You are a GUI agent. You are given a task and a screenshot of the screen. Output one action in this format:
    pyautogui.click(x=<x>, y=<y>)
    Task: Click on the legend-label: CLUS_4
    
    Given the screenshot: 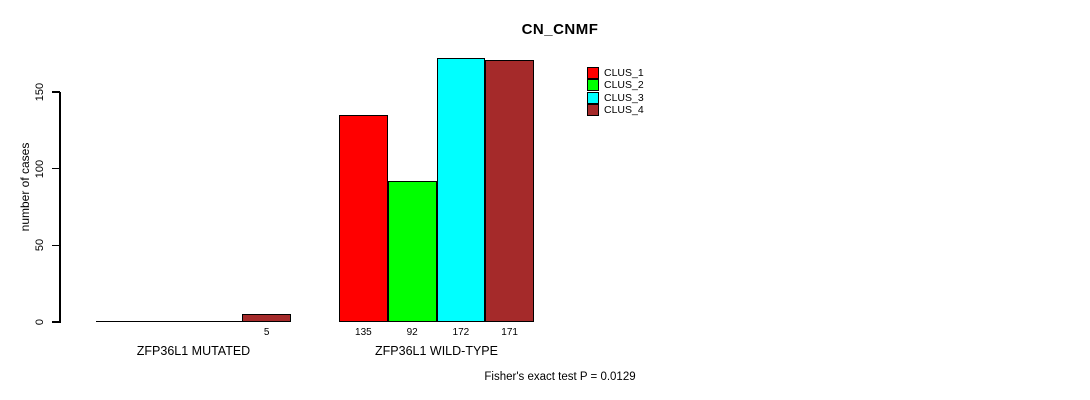 What is the action you would take?
    pyautogui.click(x=624, y=110)
    